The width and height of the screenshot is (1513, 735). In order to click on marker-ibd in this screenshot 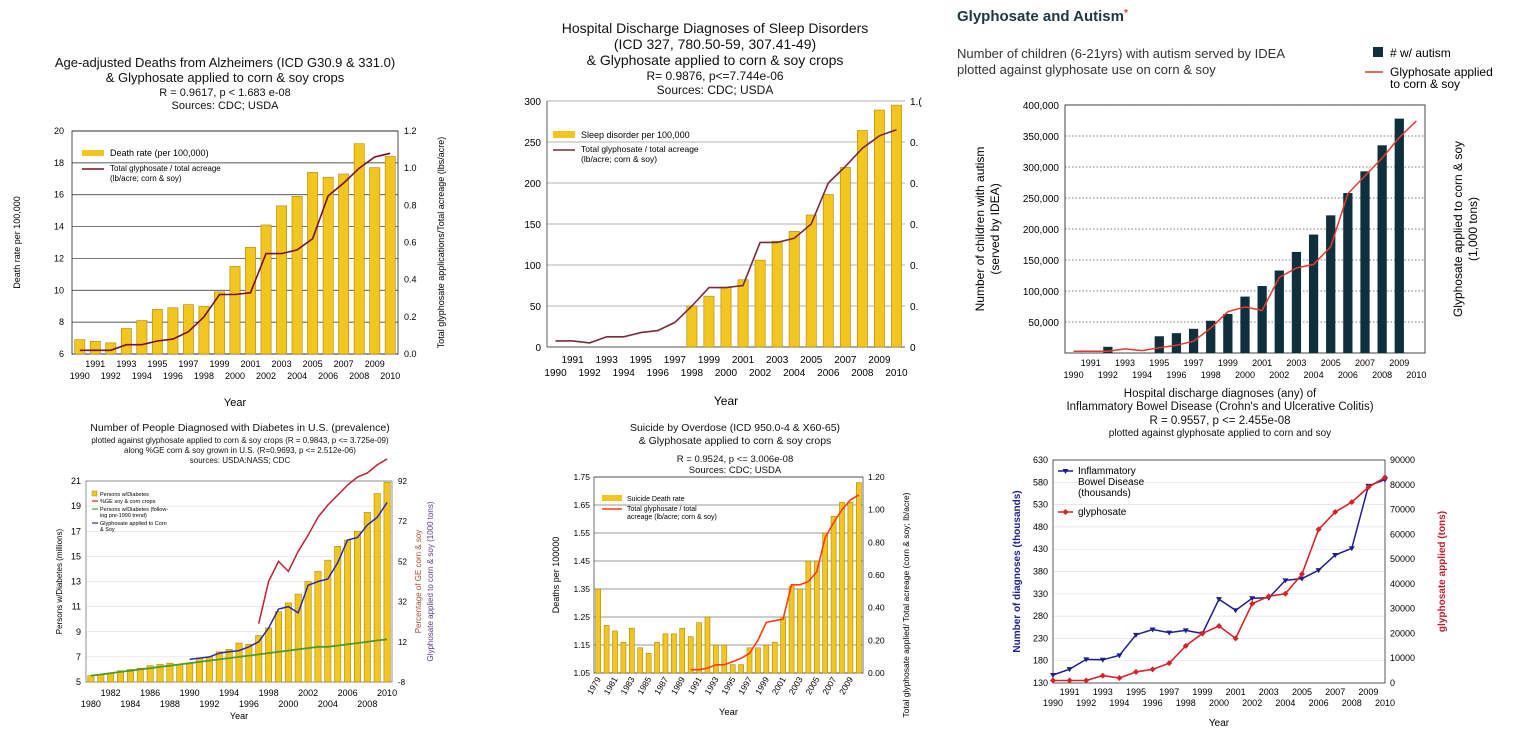, I will do `click(1235, 611)`.